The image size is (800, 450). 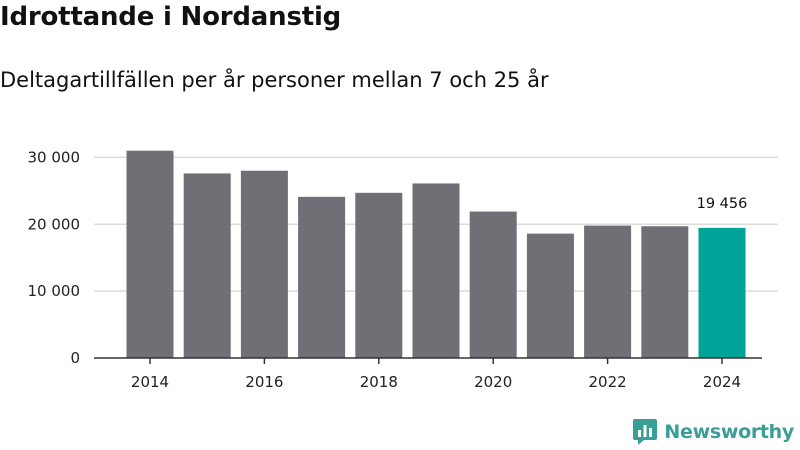 I want to click on x-tick-label: 2018, so click(x=379, y=382).